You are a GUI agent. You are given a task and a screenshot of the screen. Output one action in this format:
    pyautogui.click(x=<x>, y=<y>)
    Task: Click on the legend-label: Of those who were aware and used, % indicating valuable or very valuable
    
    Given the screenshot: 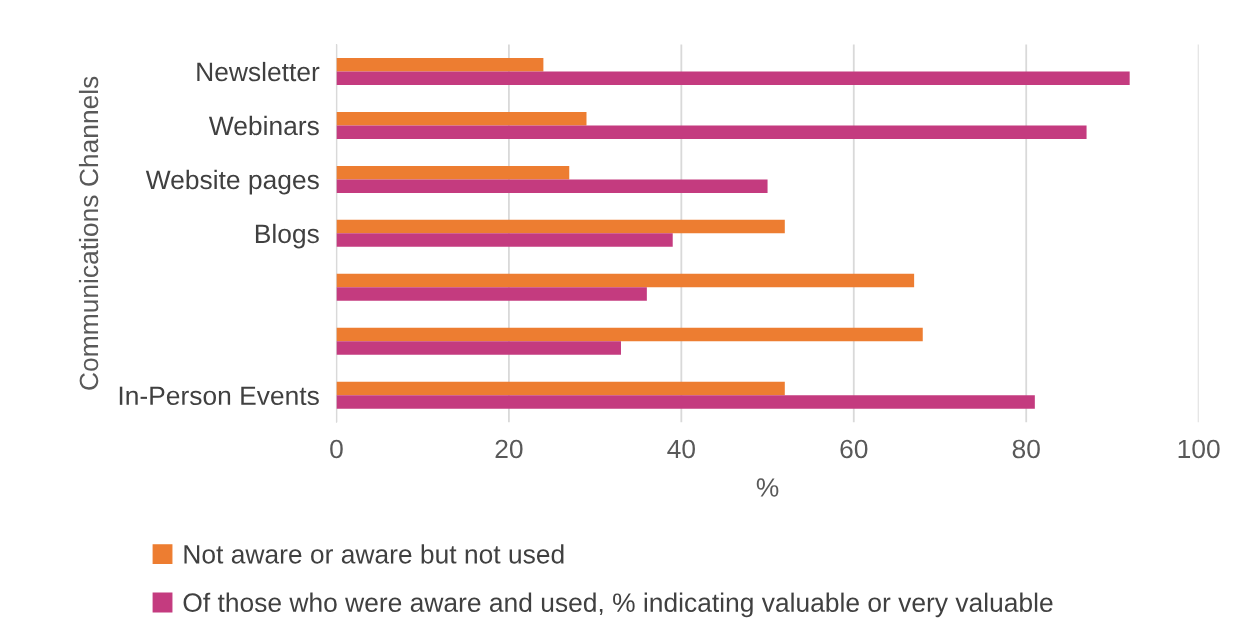 What is the action you would take?
    pyautogui.click(x=618, y=605)
    